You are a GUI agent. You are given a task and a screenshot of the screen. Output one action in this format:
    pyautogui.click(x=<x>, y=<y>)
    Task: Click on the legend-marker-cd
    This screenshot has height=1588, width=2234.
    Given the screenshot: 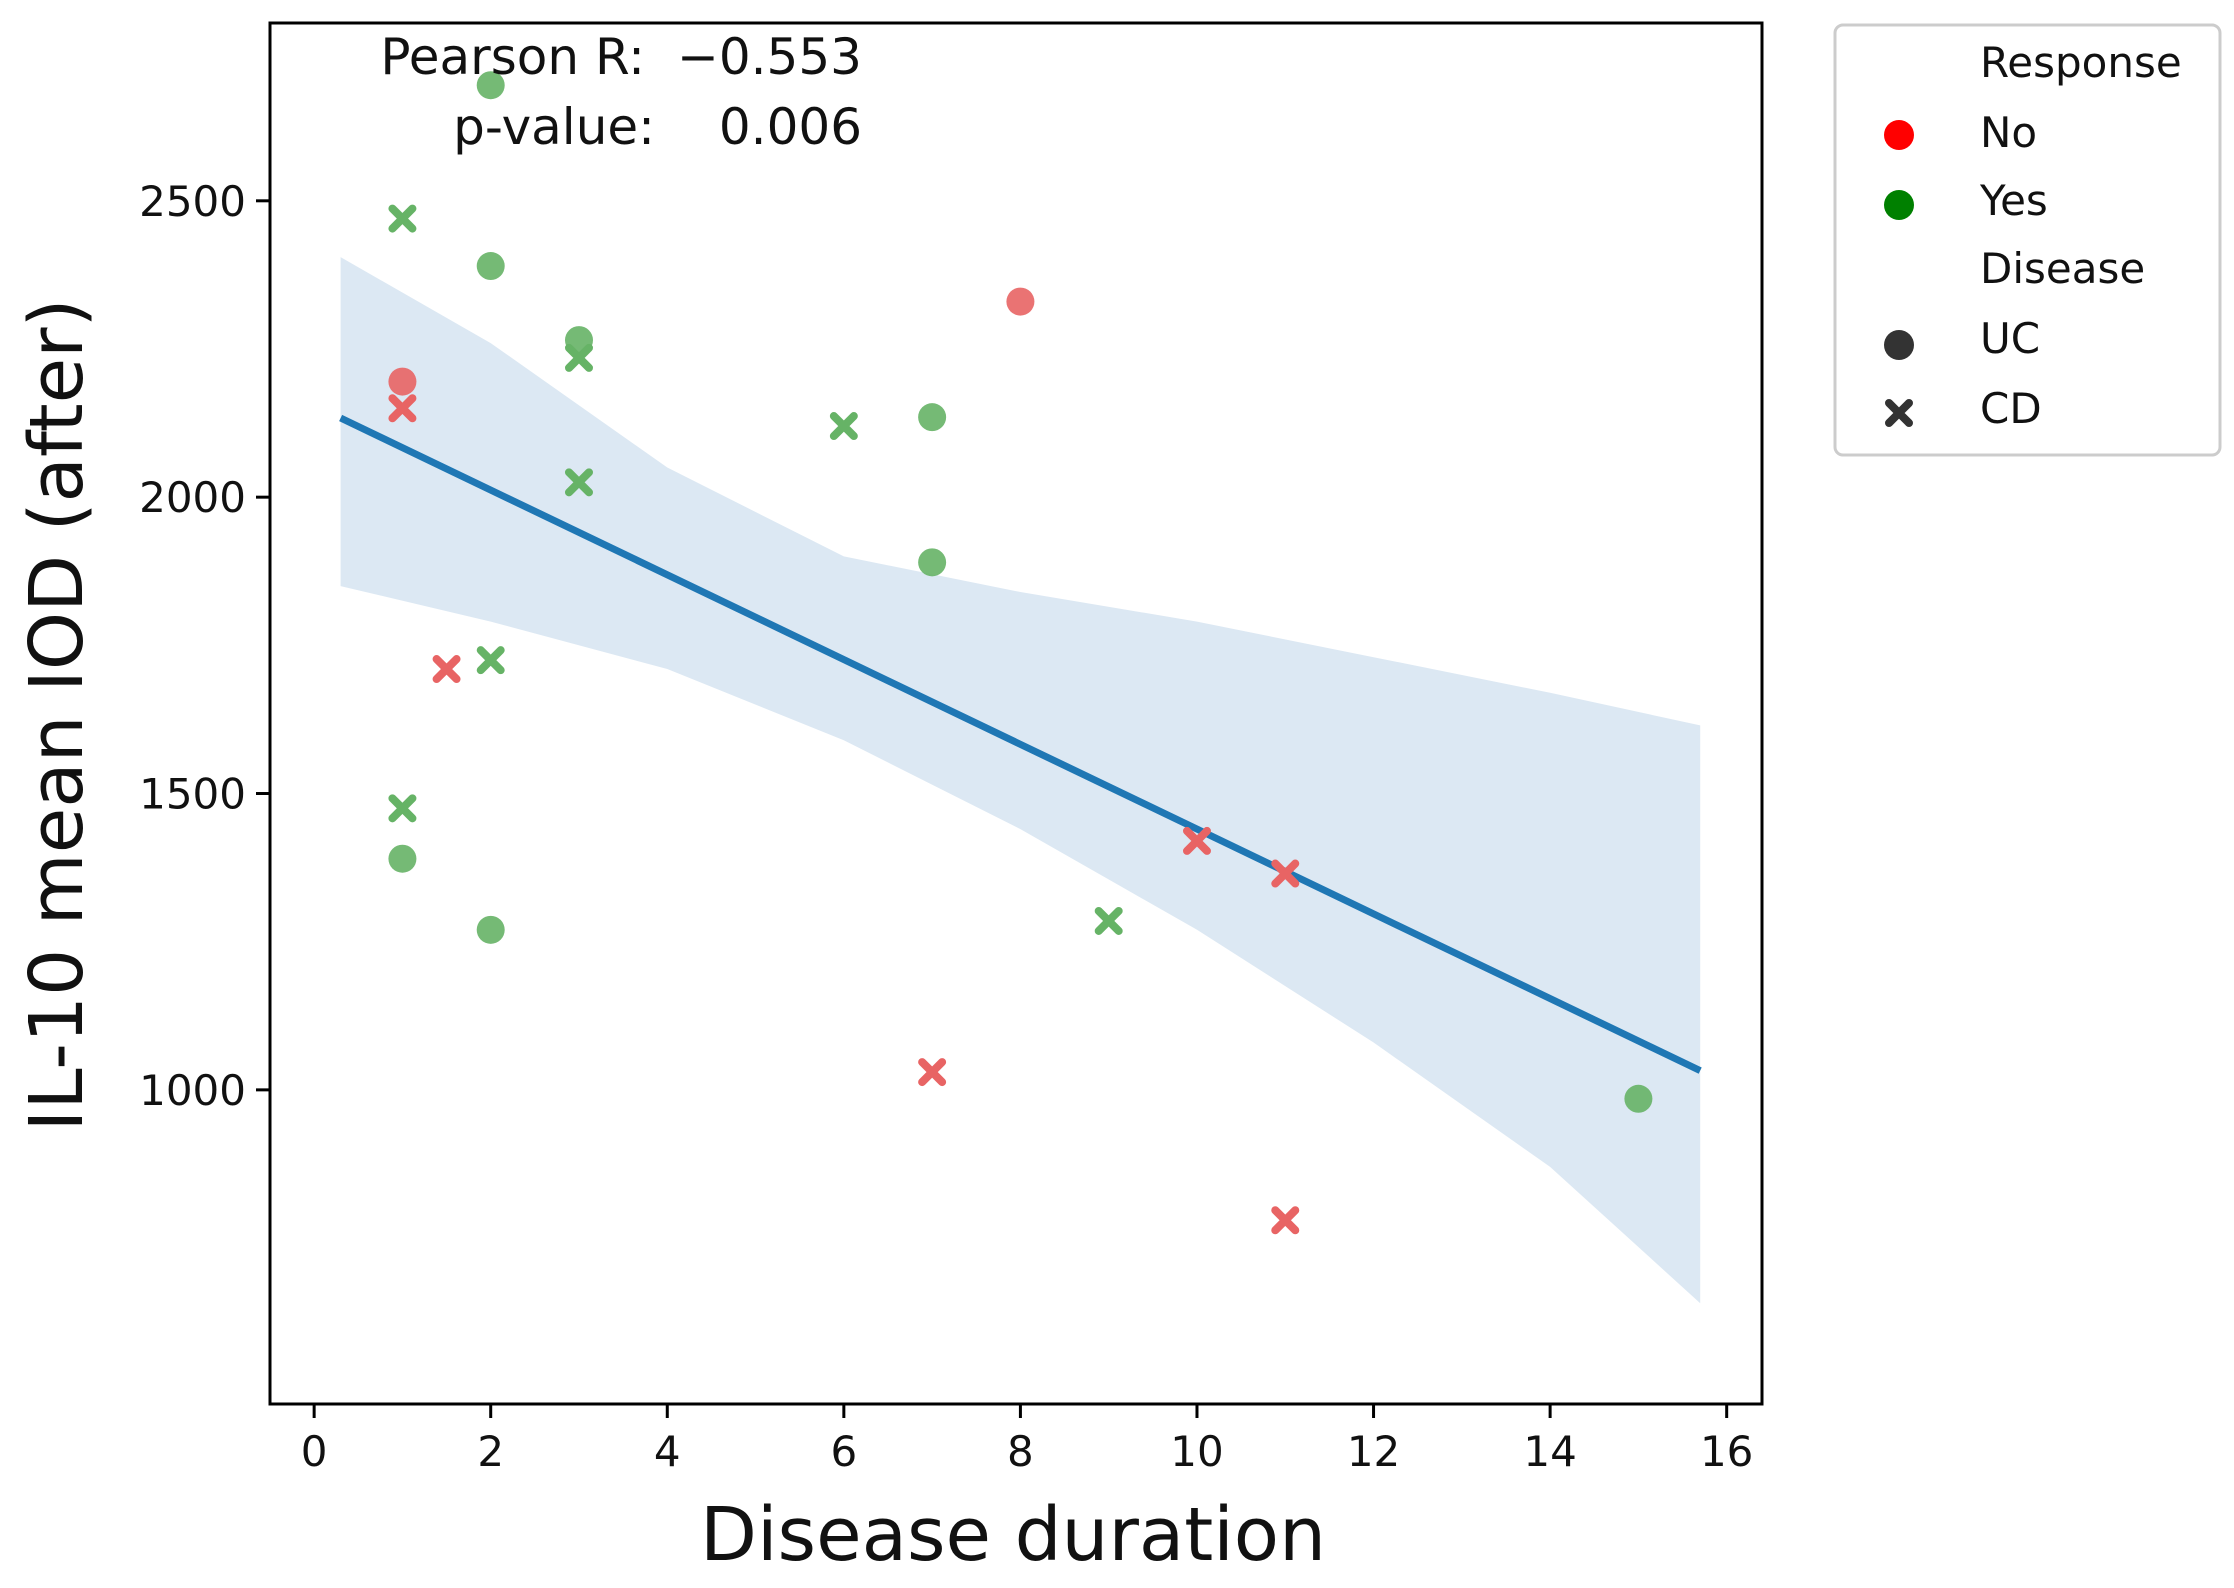 What is the action you would take?
    pyautogui.click(x=1899, y=413)
    